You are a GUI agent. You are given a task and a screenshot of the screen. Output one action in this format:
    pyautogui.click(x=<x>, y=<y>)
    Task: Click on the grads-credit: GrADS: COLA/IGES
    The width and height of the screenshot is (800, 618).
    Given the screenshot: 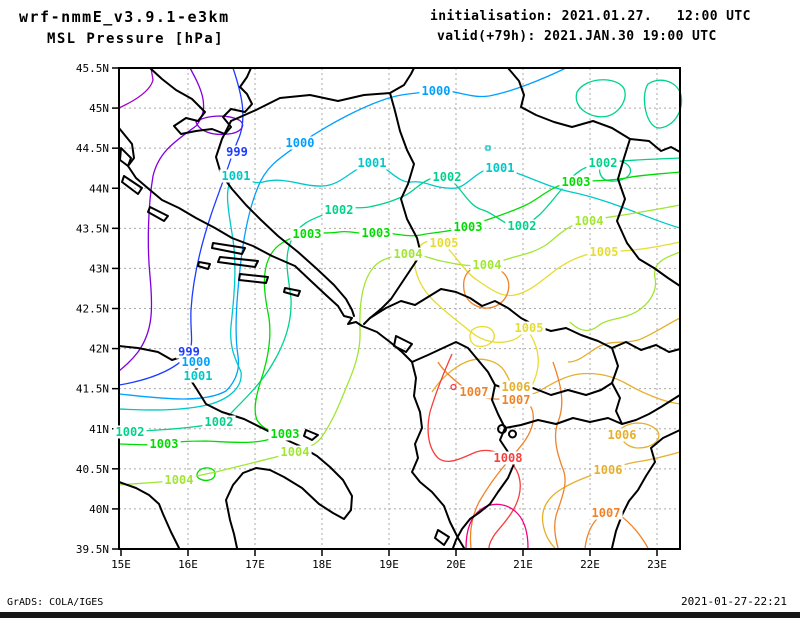 What is the action you would take?
    pyautogui.click(x=55, y=602)
    